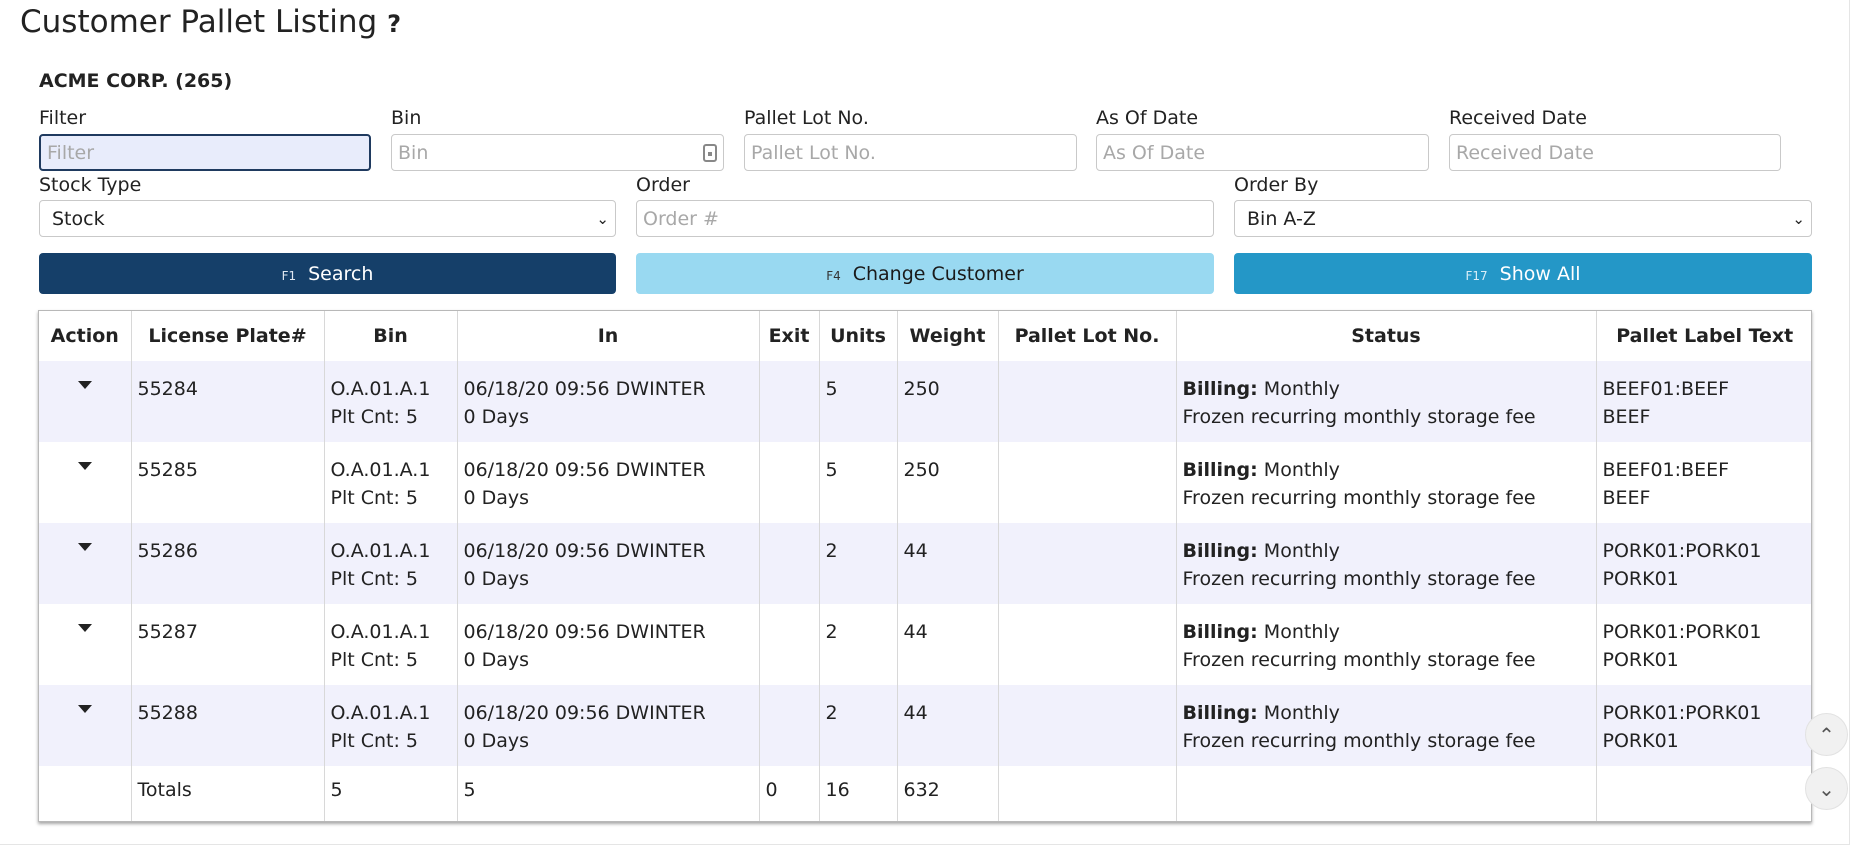  I want to click on show-all-key-hint: F17, so click(1476, 275).